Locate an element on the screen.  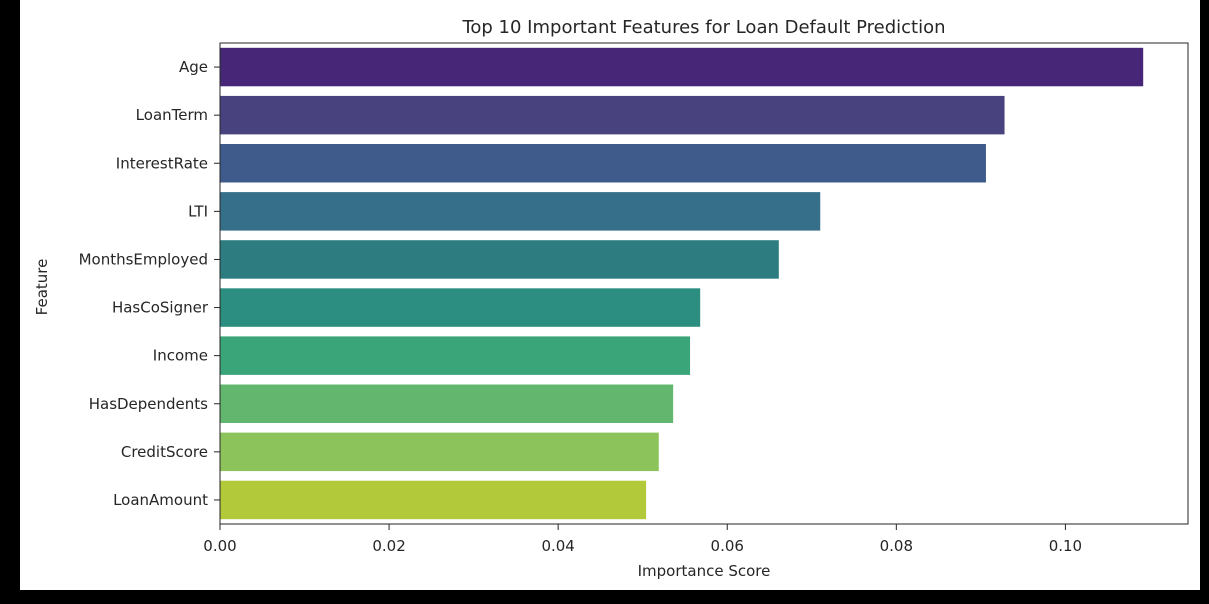
x-tick-label: 0.10 is located at coordinates (1065, 546).